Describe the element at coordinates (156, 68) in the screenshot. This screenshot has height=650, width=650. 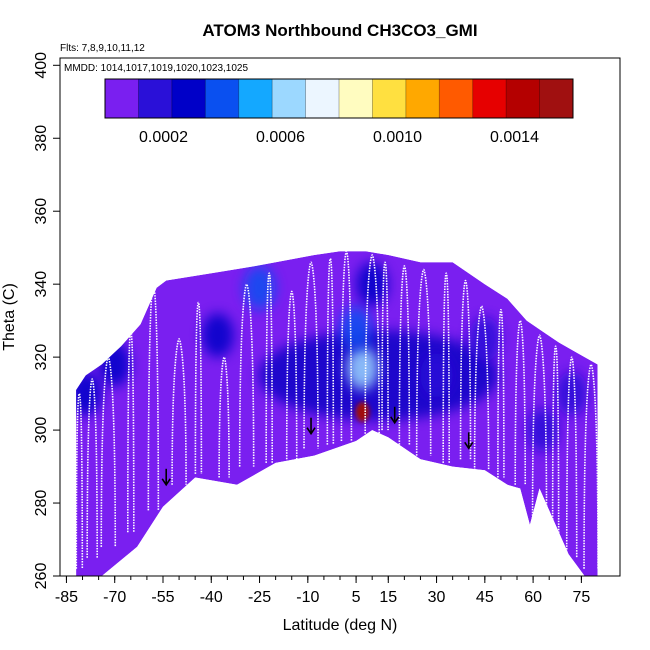
I see `dates-note: MMDD: 1014,1017,1019,1020,1023,1025` at that location.